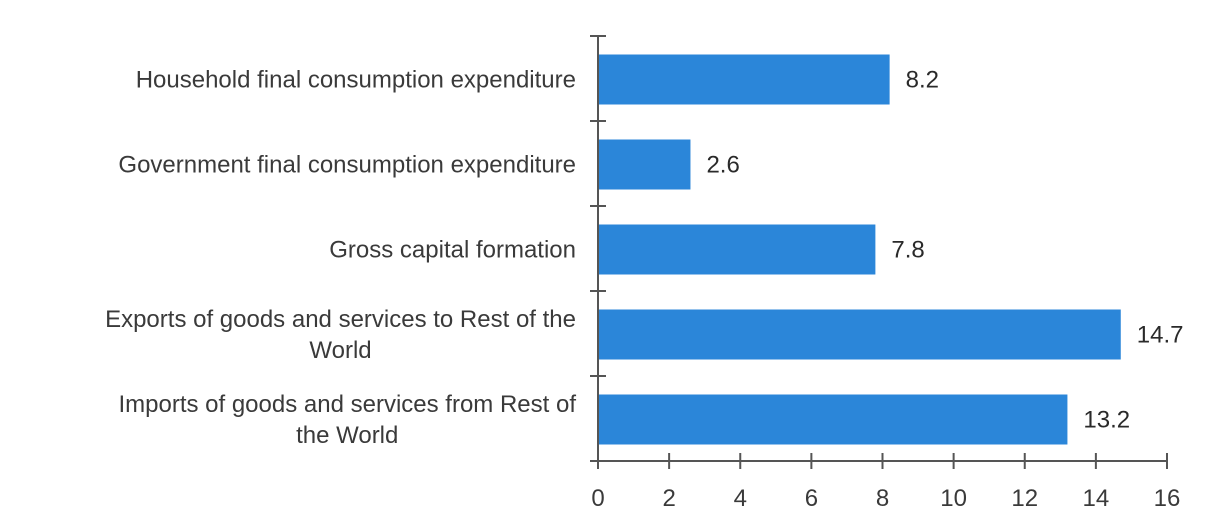 This screenshot has width=1208, height=520. What do you see at coordinates (347, 435) in the screenshot?
I see `category-label-5-line-2: the World` at bounding box center [347, 435].